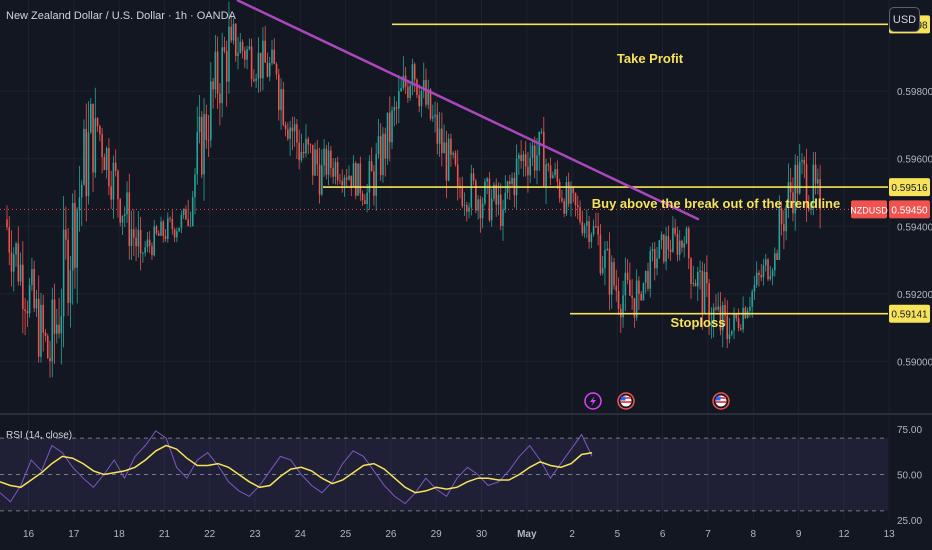 Image resolution: width=932 pixels, height=550 pixels. Describe the element at coordinates (572, 534) in the screenshot. I see `x-tick-label: 2` at that location.